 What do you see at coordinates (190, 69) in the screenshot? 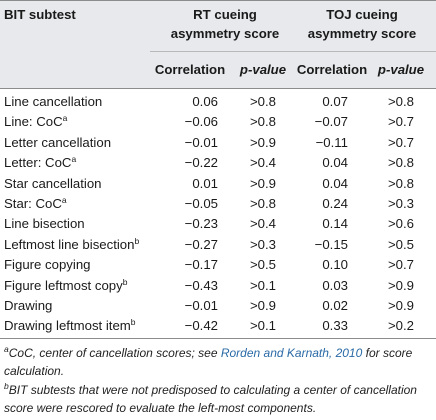
I see `header-rt-correlation: Correlation` at bounding box center [190, 69].